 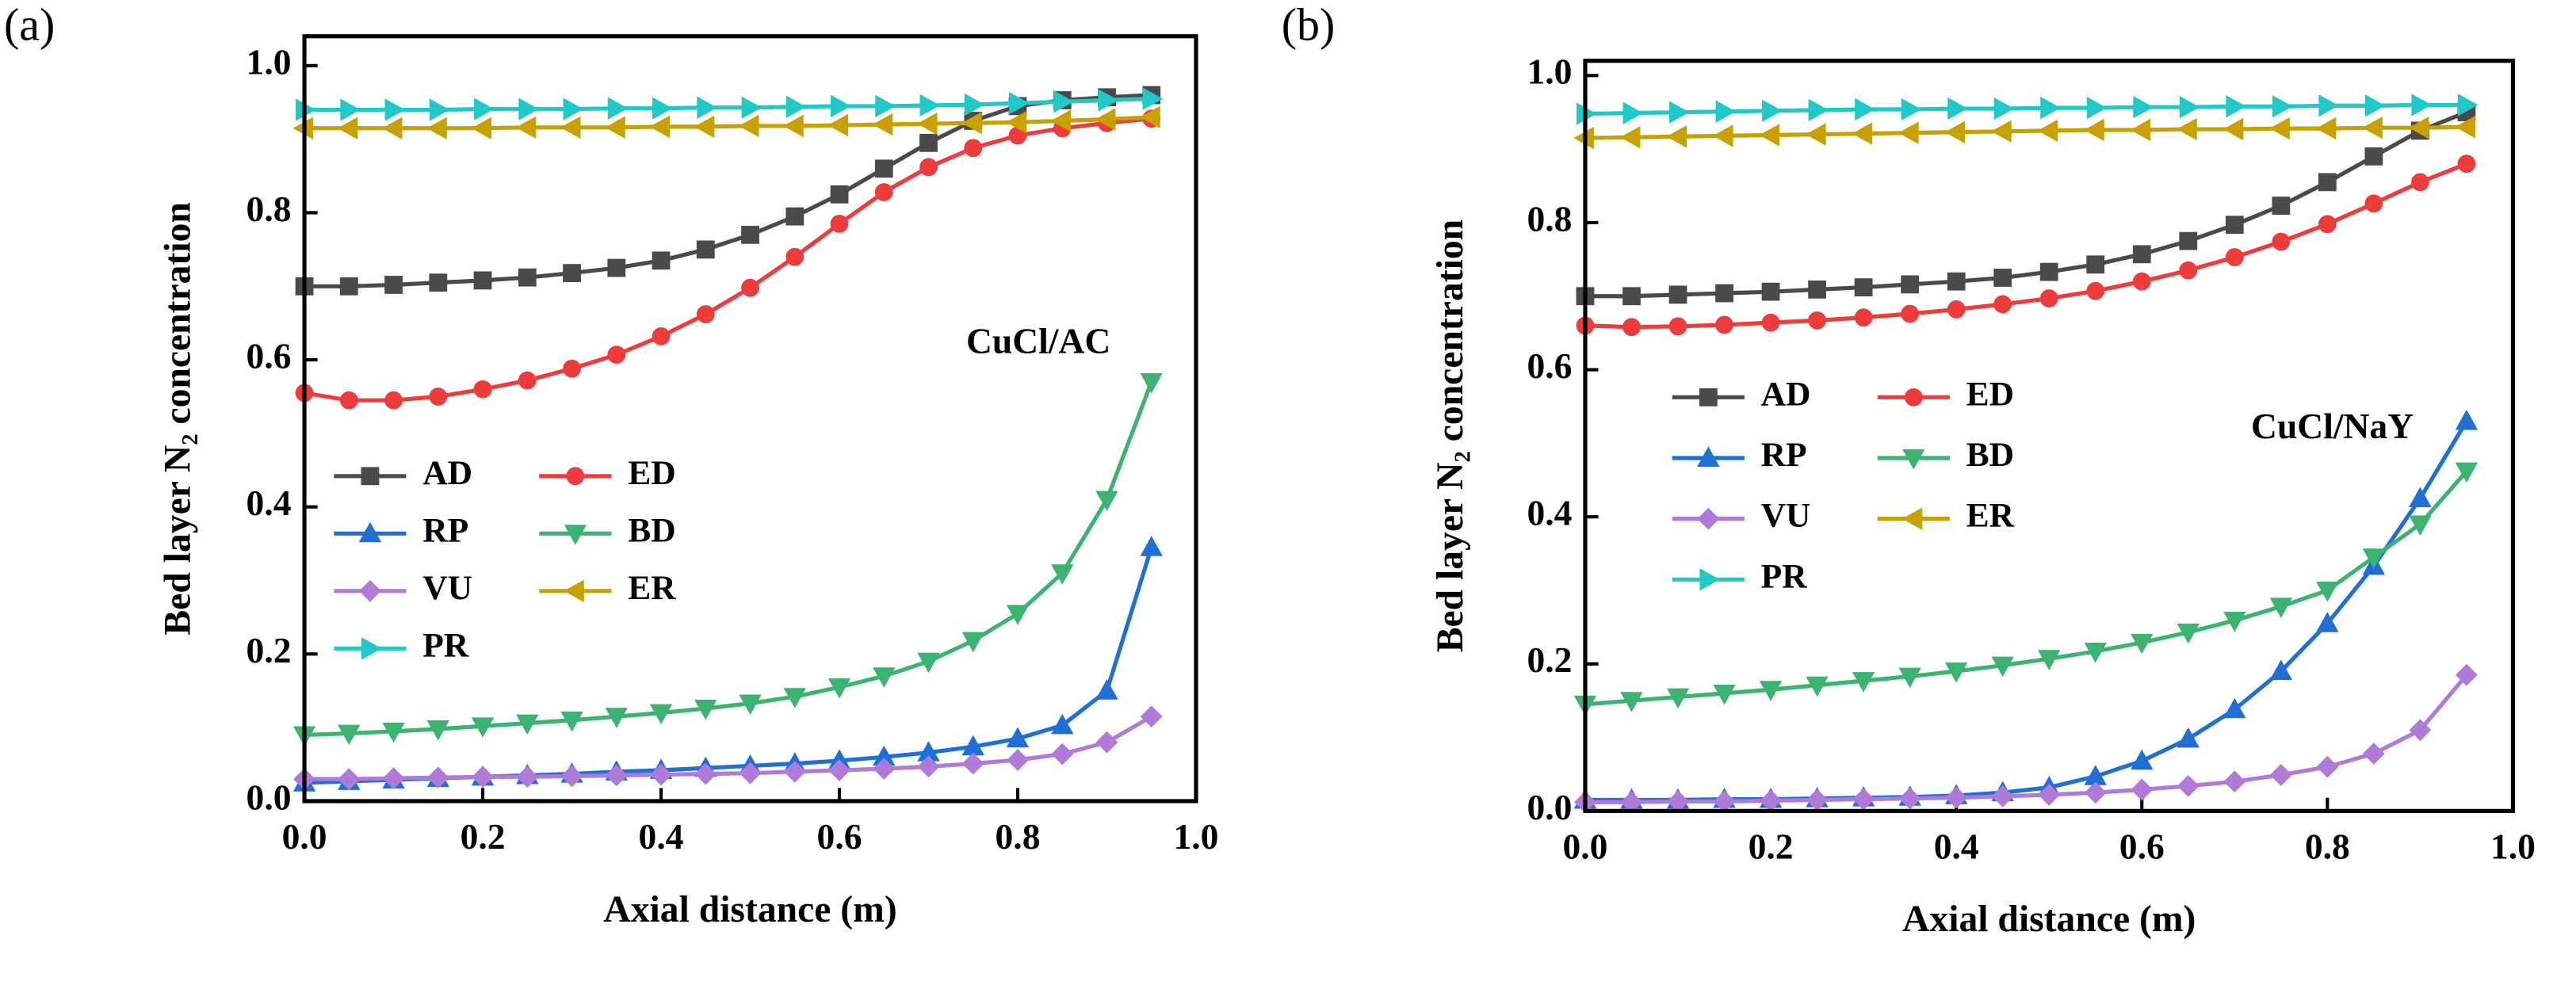 I want to click on y-tick-label: 0.8, so click(x=269, y=209).